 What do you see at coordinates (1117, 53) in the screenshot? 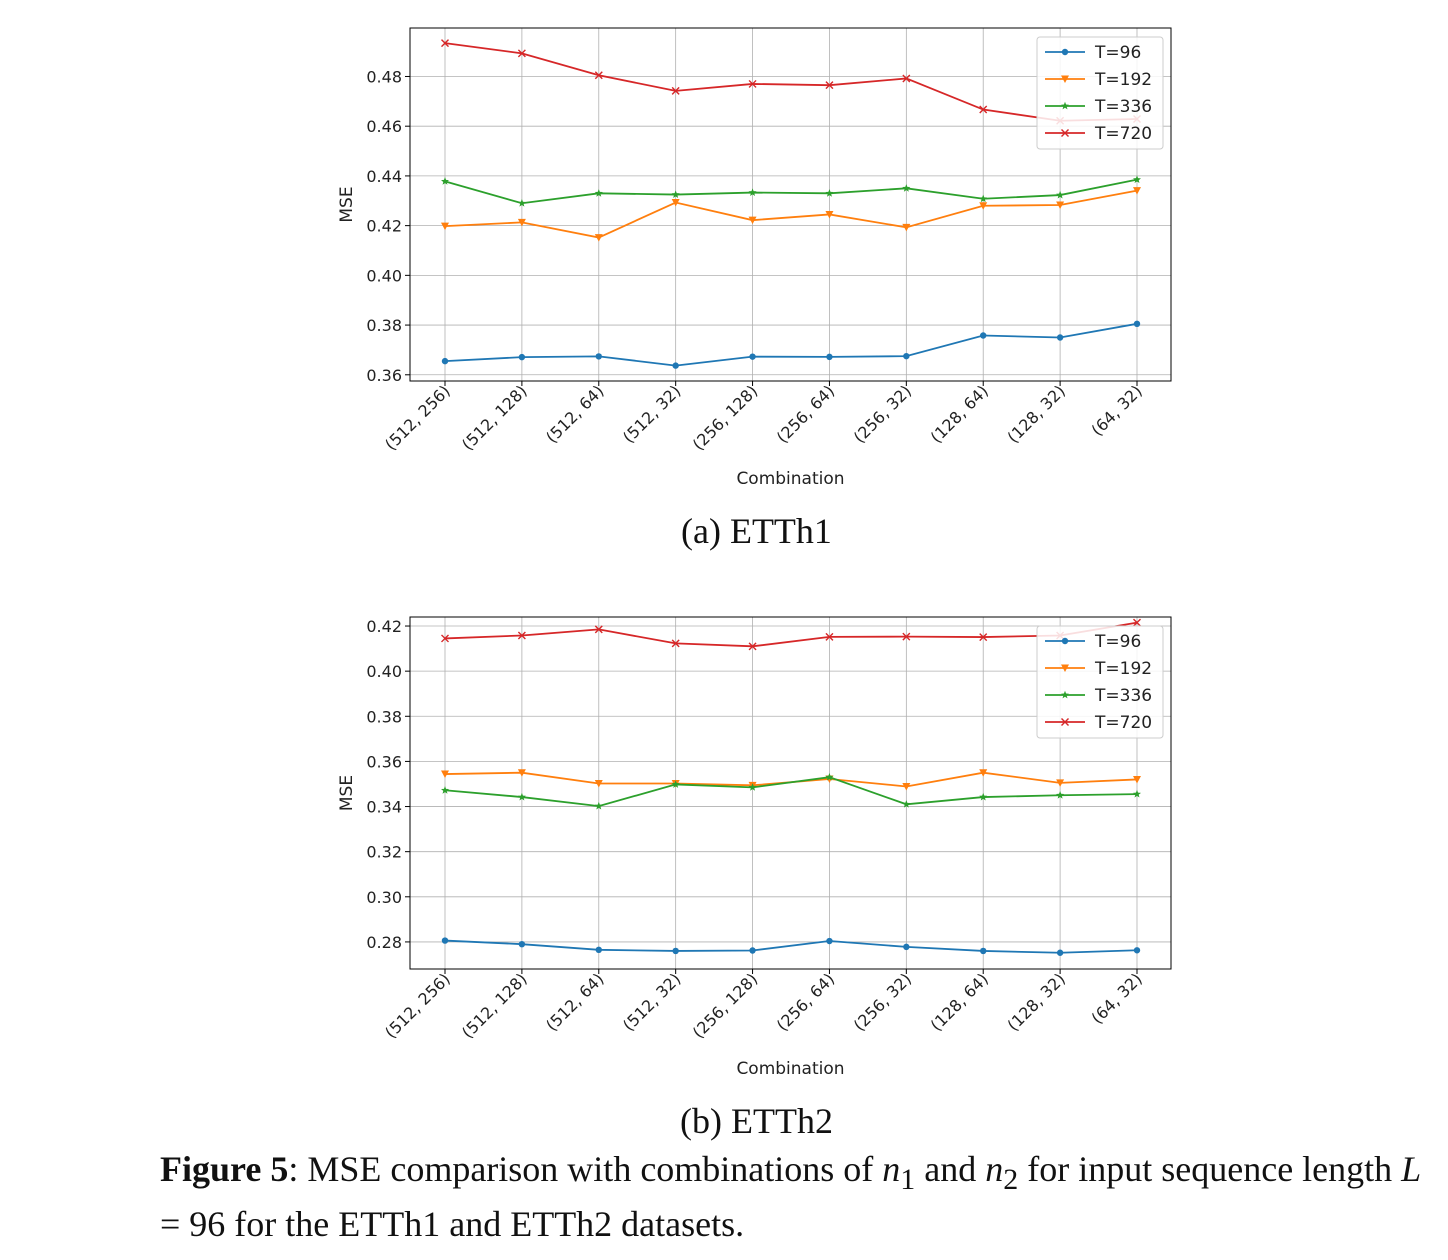
I see `legend-label: T=96` at bounding box center [1117, 53].